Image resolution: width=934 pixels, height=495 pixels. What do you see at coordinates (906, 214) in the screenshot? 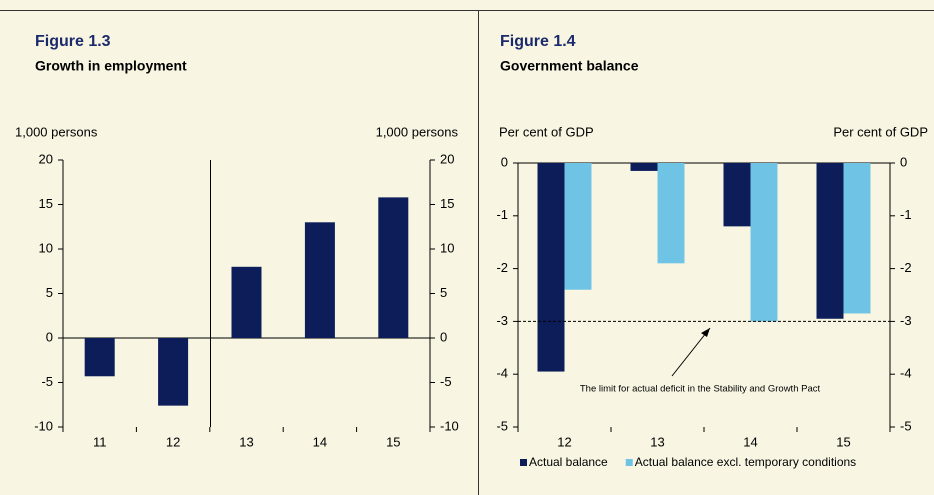
I see `y2-tick-label: -1` at bounding box center [906, 214].